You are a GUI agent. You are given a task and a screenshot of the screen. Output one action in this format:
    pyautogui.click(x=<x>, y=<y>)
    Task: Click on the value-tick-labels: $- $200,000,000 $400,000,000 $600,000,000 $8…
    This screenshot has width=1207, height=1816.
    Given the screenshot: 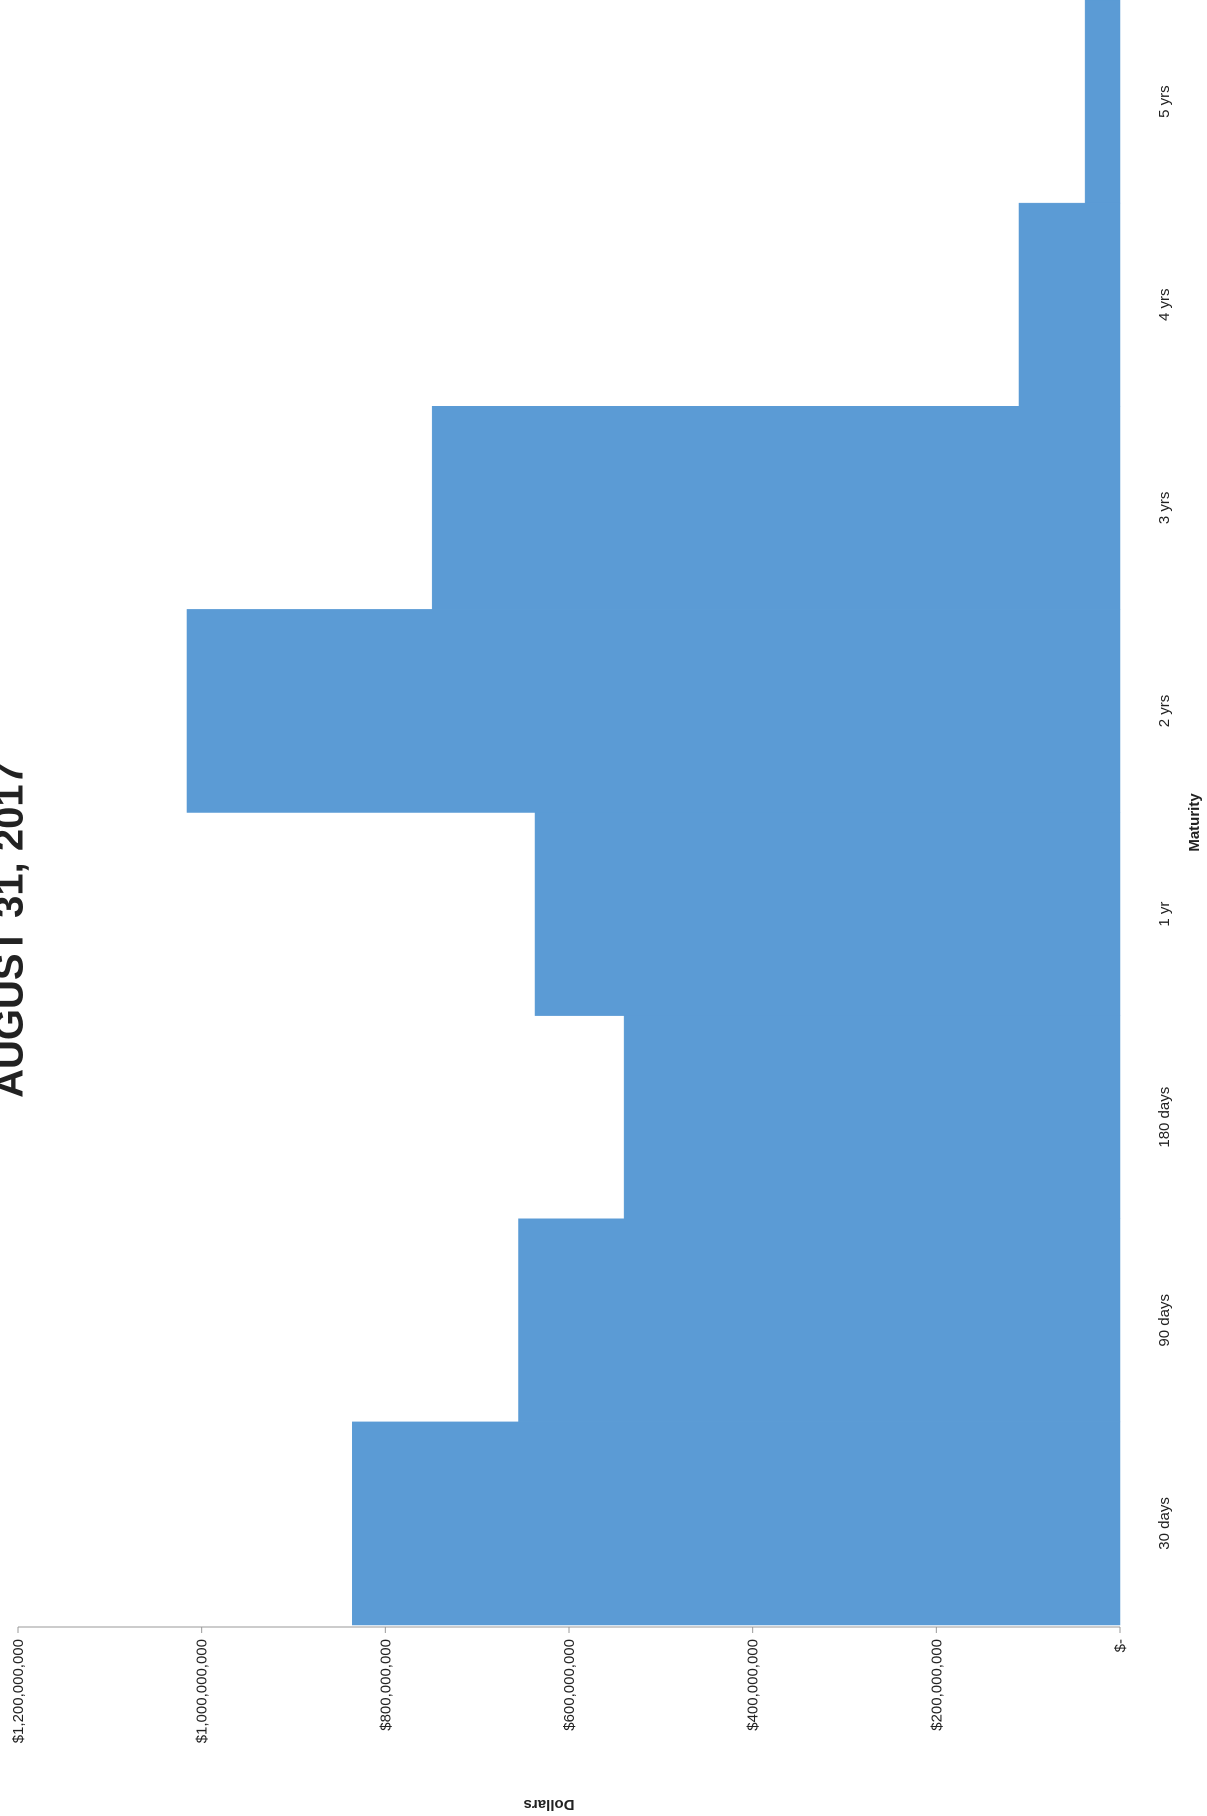 What is the action you would take?
    pyautogui.click(x=569, y=1685)
    